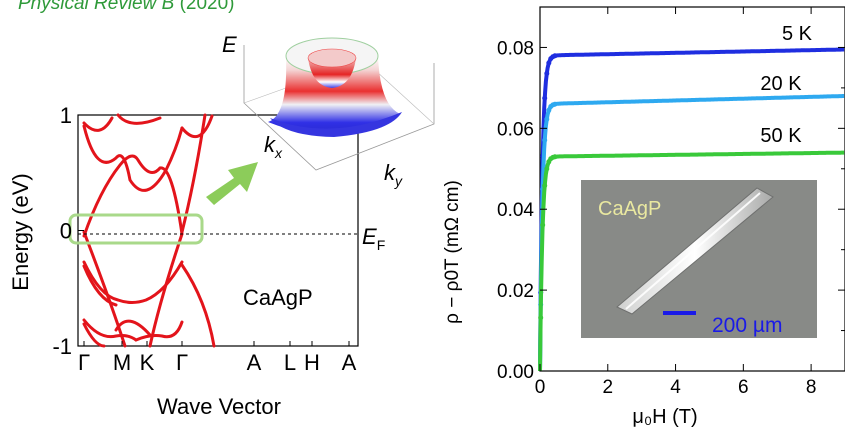  Describe the element at coordinates (747, 325) in the screenshot. I see `scale-bar-label: 200 µm` at that location.